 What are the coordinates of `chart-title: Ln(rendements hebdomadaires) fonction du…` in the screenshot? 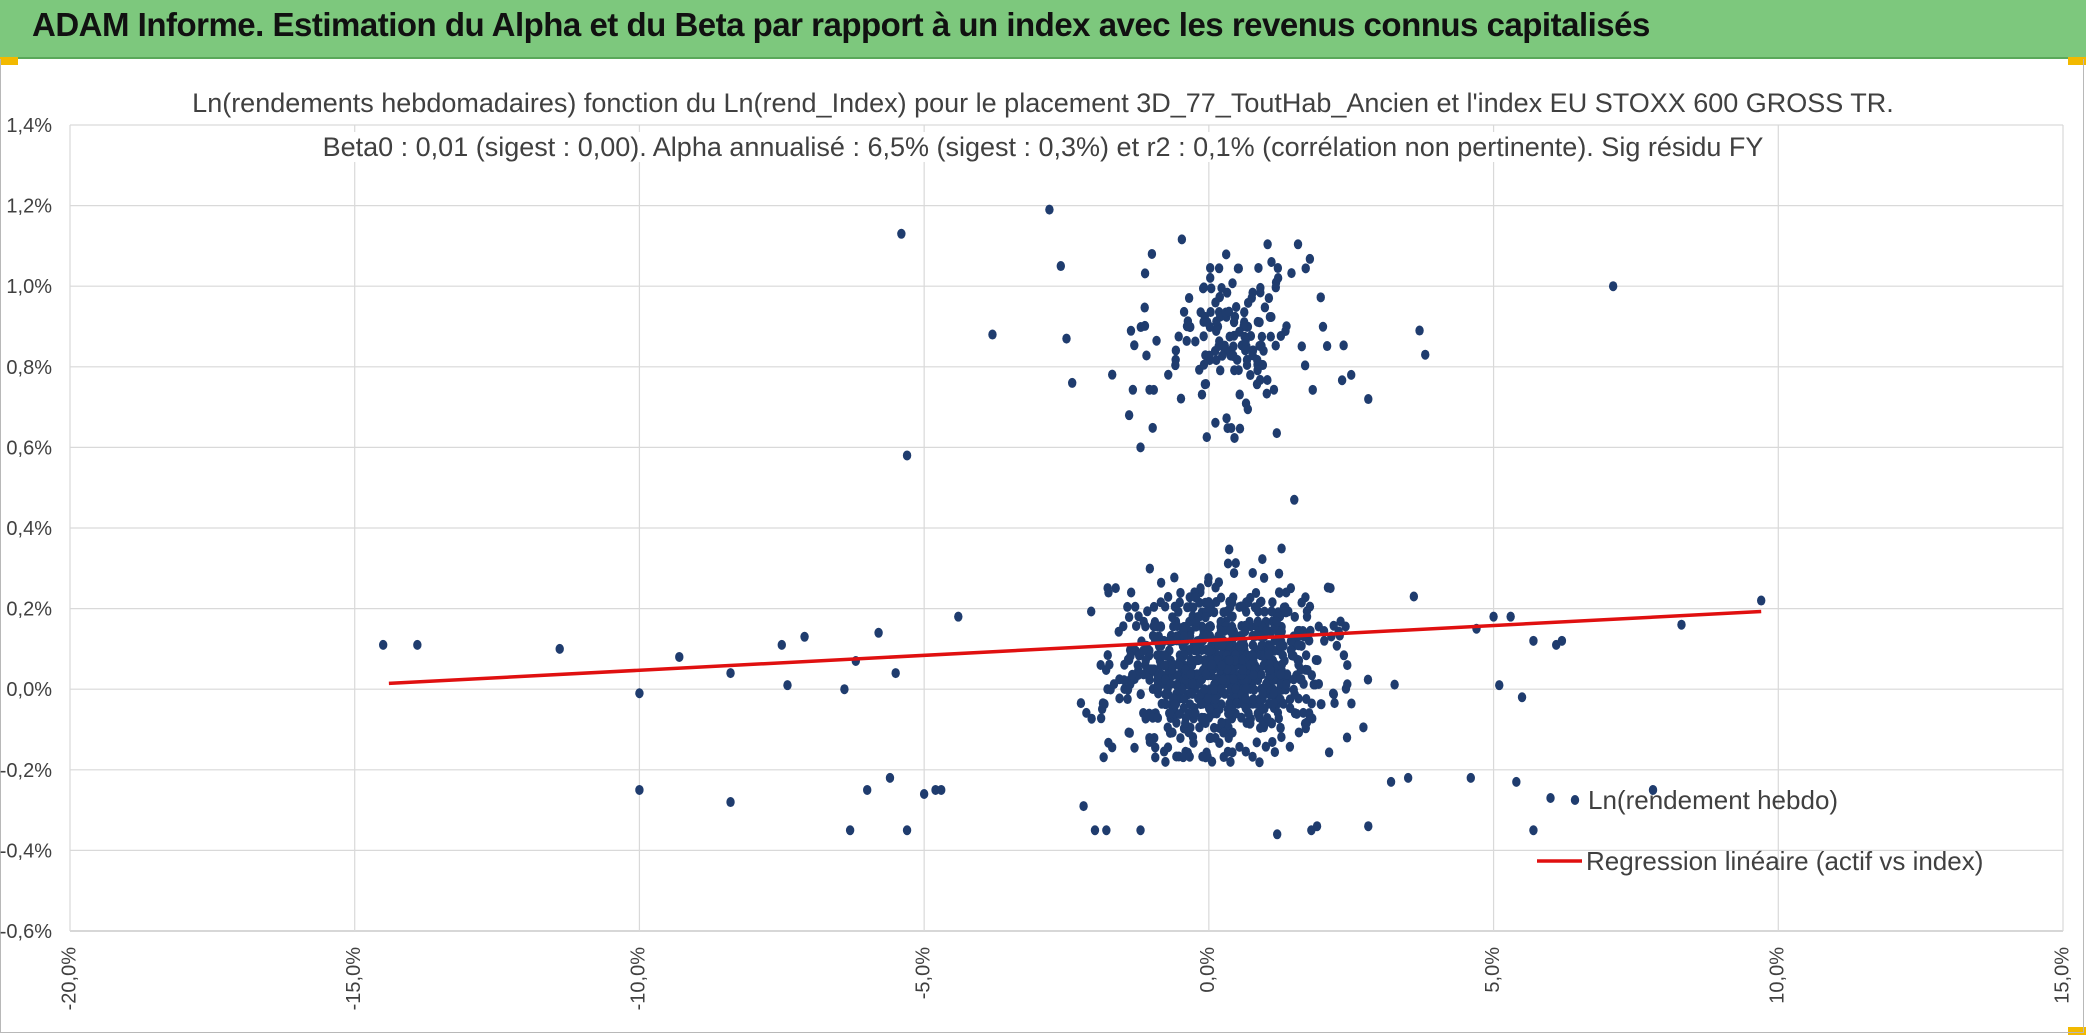 It's located at (1043, 103).